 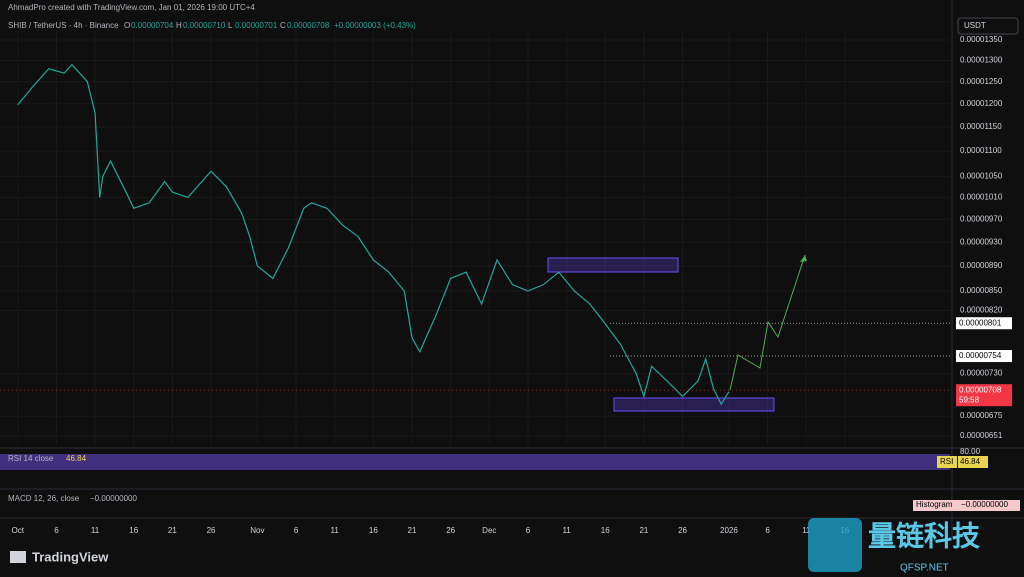 What do you see at coordinates (969, 399) in the screenshot?
I see `countdown: 59:58` at bounding box center [969, 399].